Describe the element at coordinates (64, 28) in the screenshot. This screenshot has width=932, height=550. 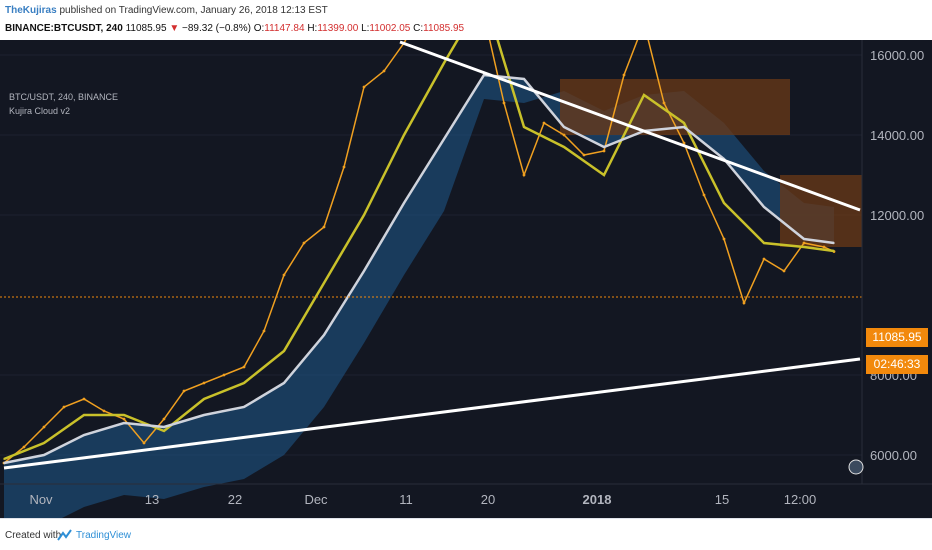
I see `symbol-label: BINANCE:BTCUSDT, 240` at that location.